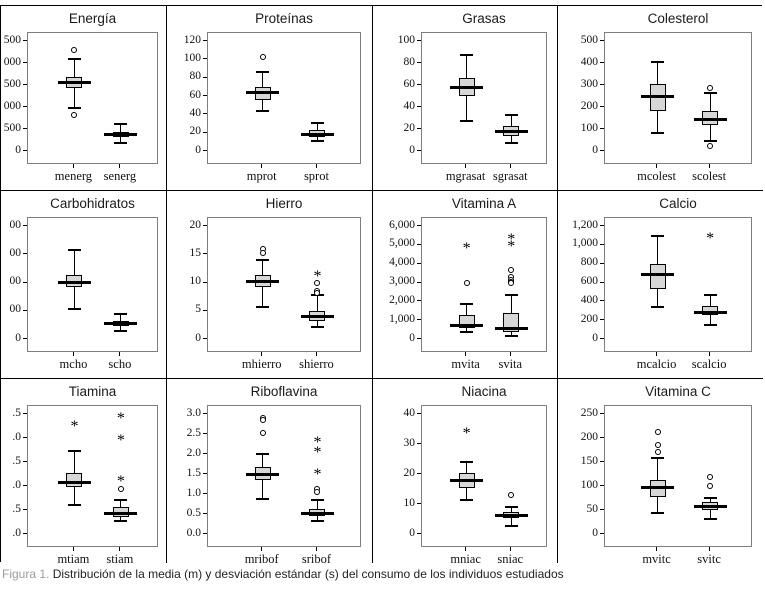 The height and width of the screenshot is (591, 765). I want to click on caption-label: Figura 1., so click(26, 574).